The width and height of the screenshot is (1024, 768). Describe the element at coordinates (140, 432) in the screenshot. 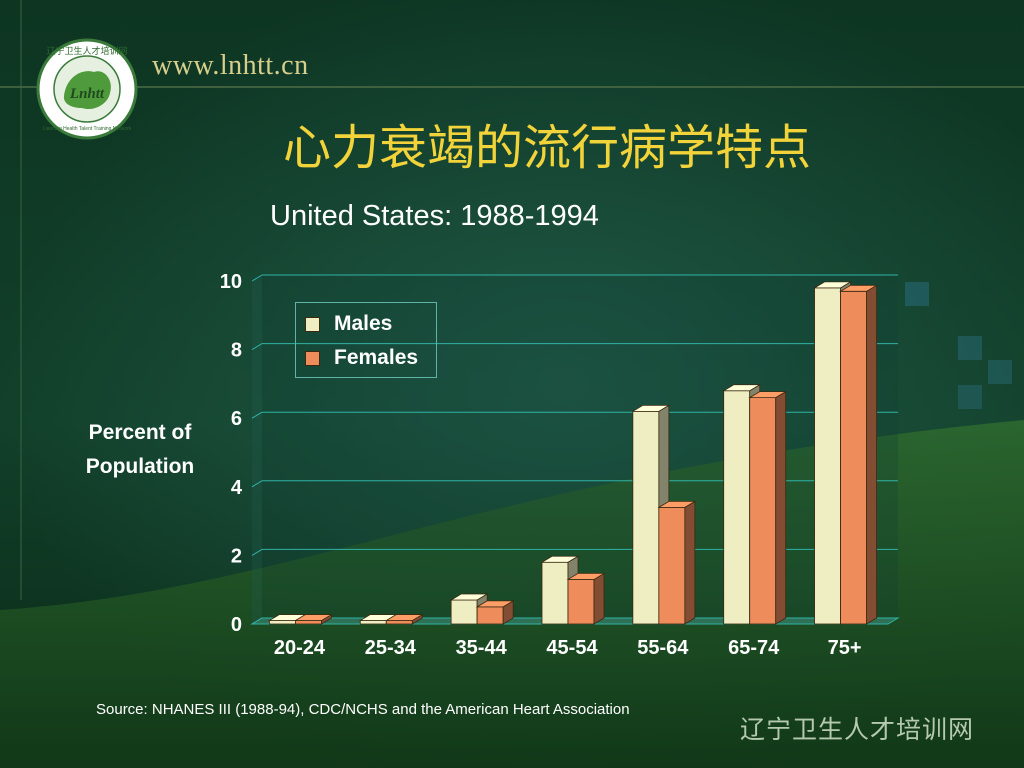

I see `y-axis-label-line-1: Percent of` at that location.